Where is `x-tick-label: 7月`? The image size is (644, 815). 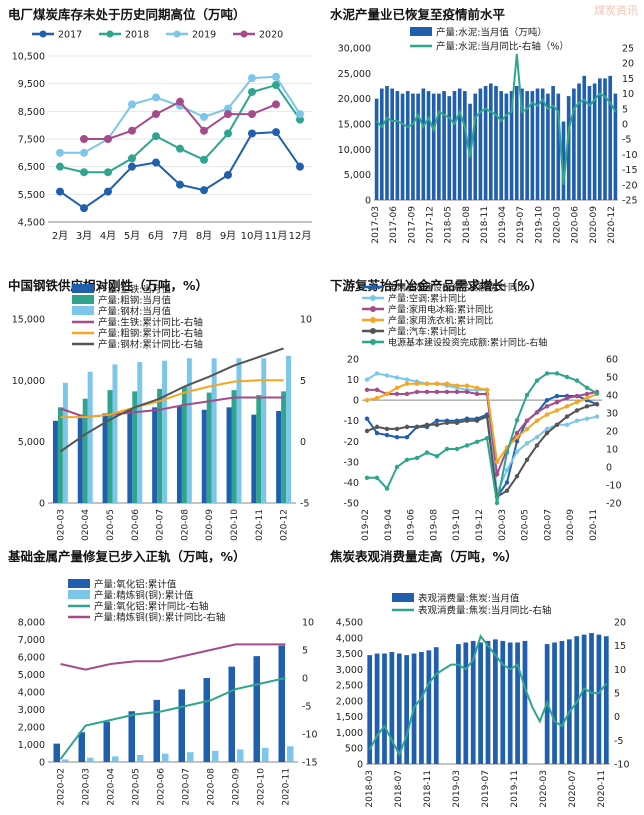 x-tick-label: 7月 is located at coordinates (180, 236).